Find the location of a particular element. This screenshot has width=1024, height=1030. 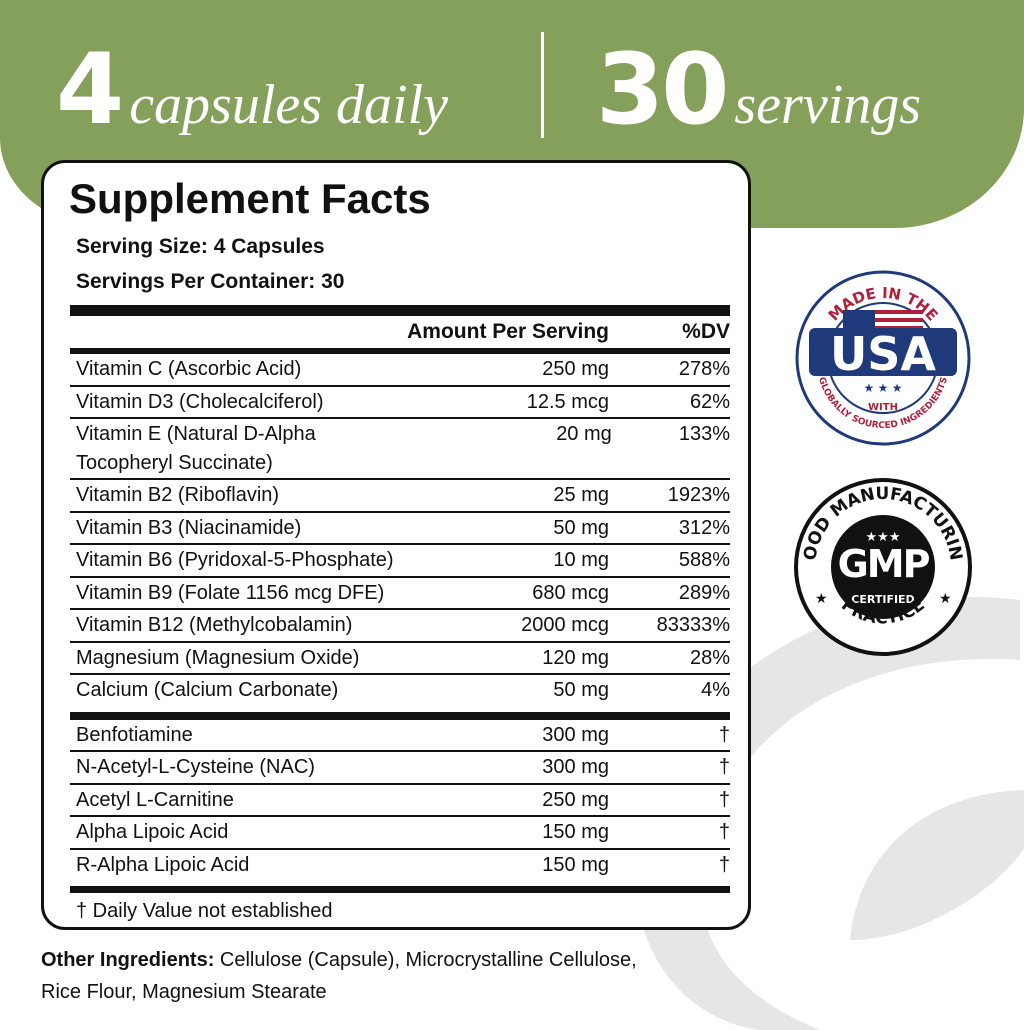

ingredient-amount: 20 mg is located at coordinates (584, 434).